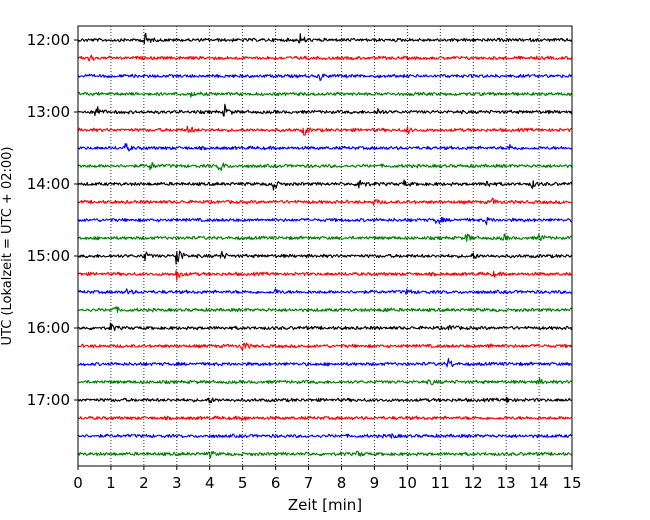  I want to click on x-tick-label: 10, so click(407, 483).